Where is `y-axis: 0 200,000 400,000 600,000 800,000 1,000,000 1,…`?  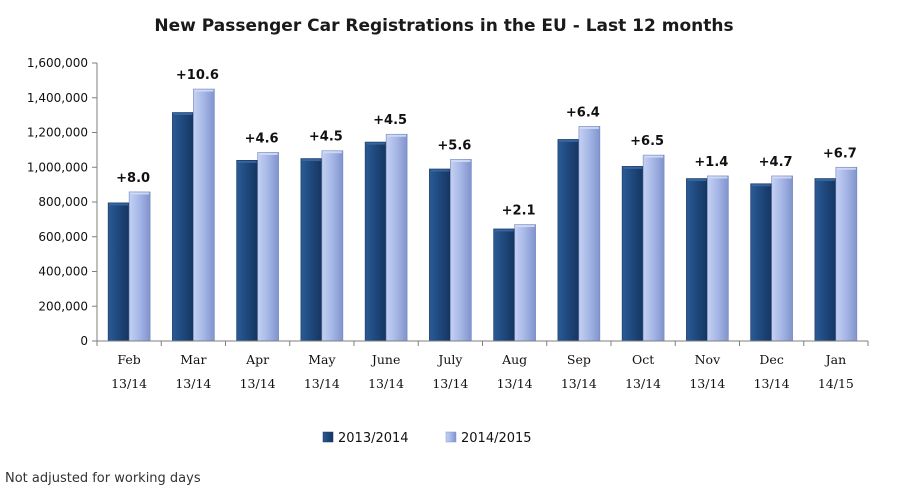 y-axis: 0 200,000 400,000 600,000 800,000 1,000,000 1,… is located at coordinates (62, 202).